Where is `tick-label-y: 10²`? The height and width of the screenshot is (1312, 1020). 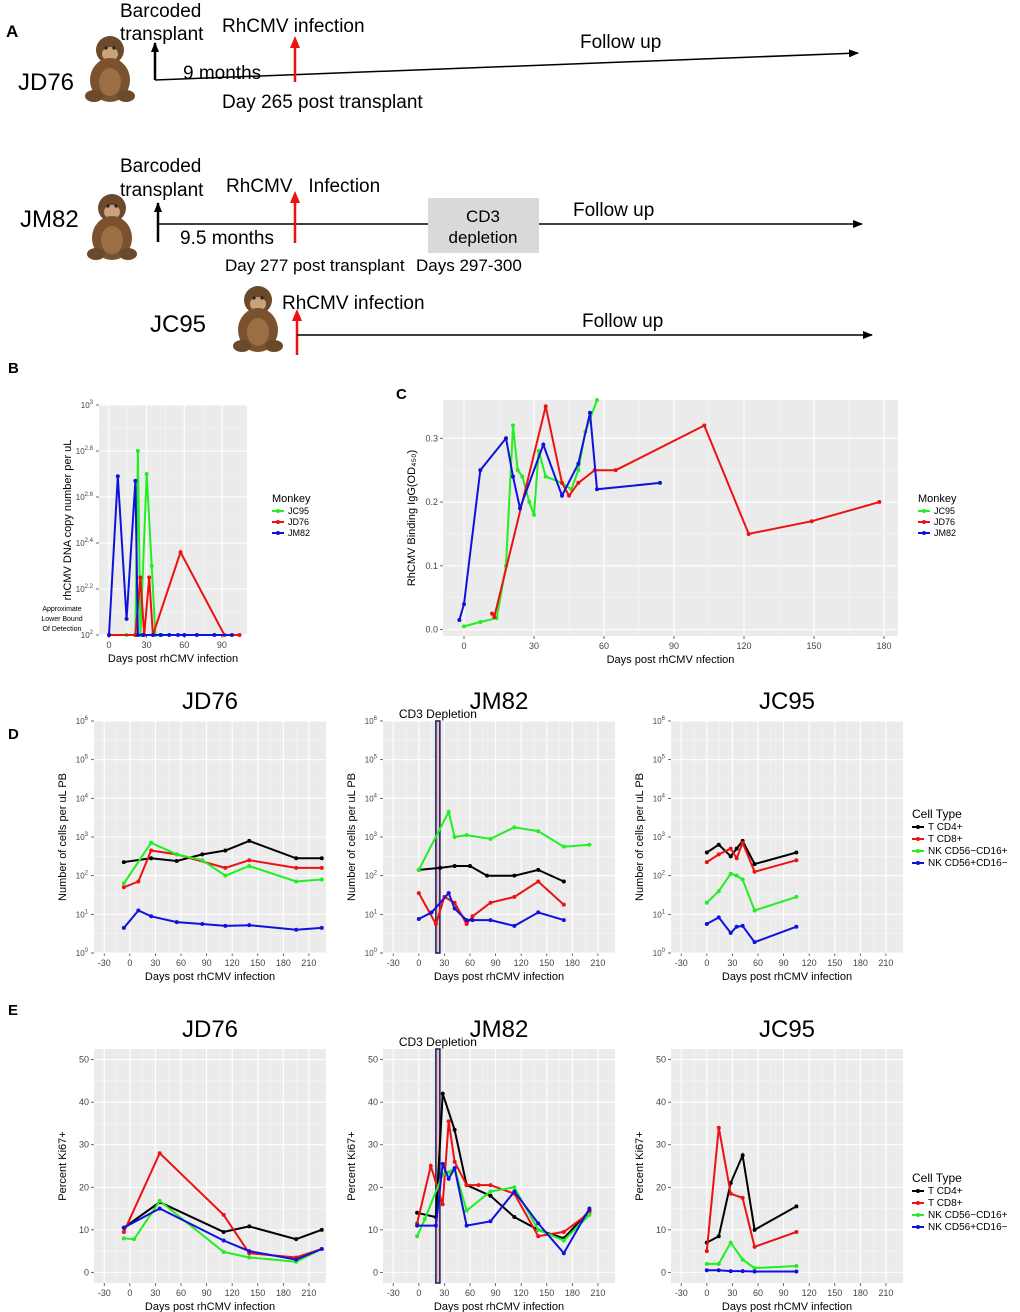
tick-label-y: 10² is located at coordinates (659, 876).